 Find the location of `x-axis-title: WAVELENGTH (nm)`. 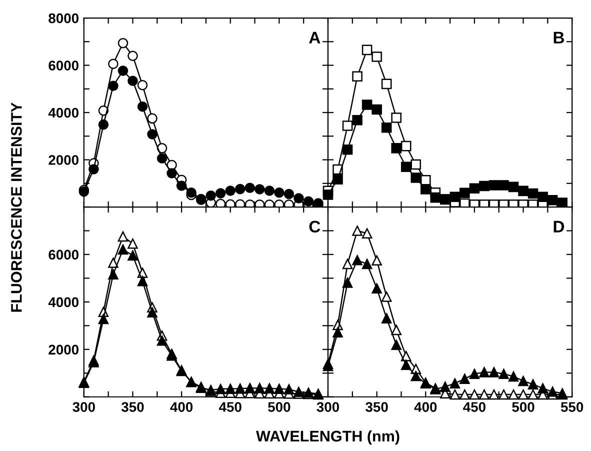

x-axis-title: WAVELENGTH (nm) is located at coordinates (328, 437).